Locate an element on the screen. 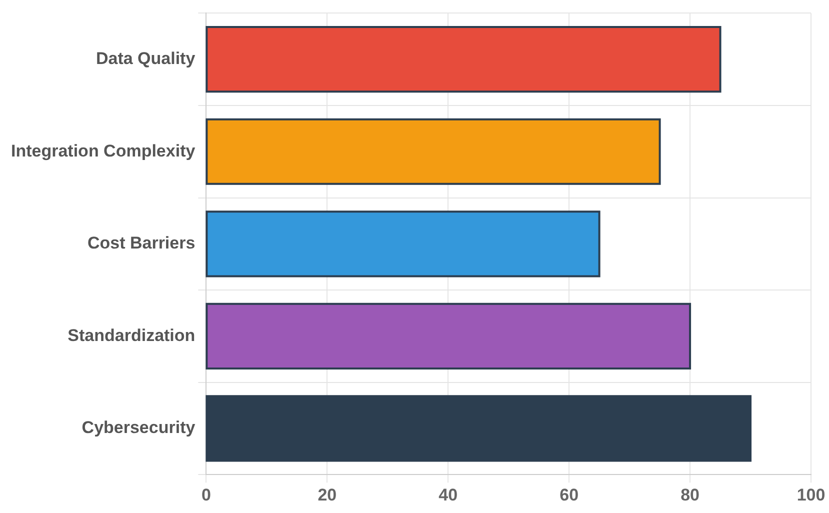 Image resolution: width=829 pixels, height=513 pixels. x-tick-label: 0 is located at coordinates (206, 494).